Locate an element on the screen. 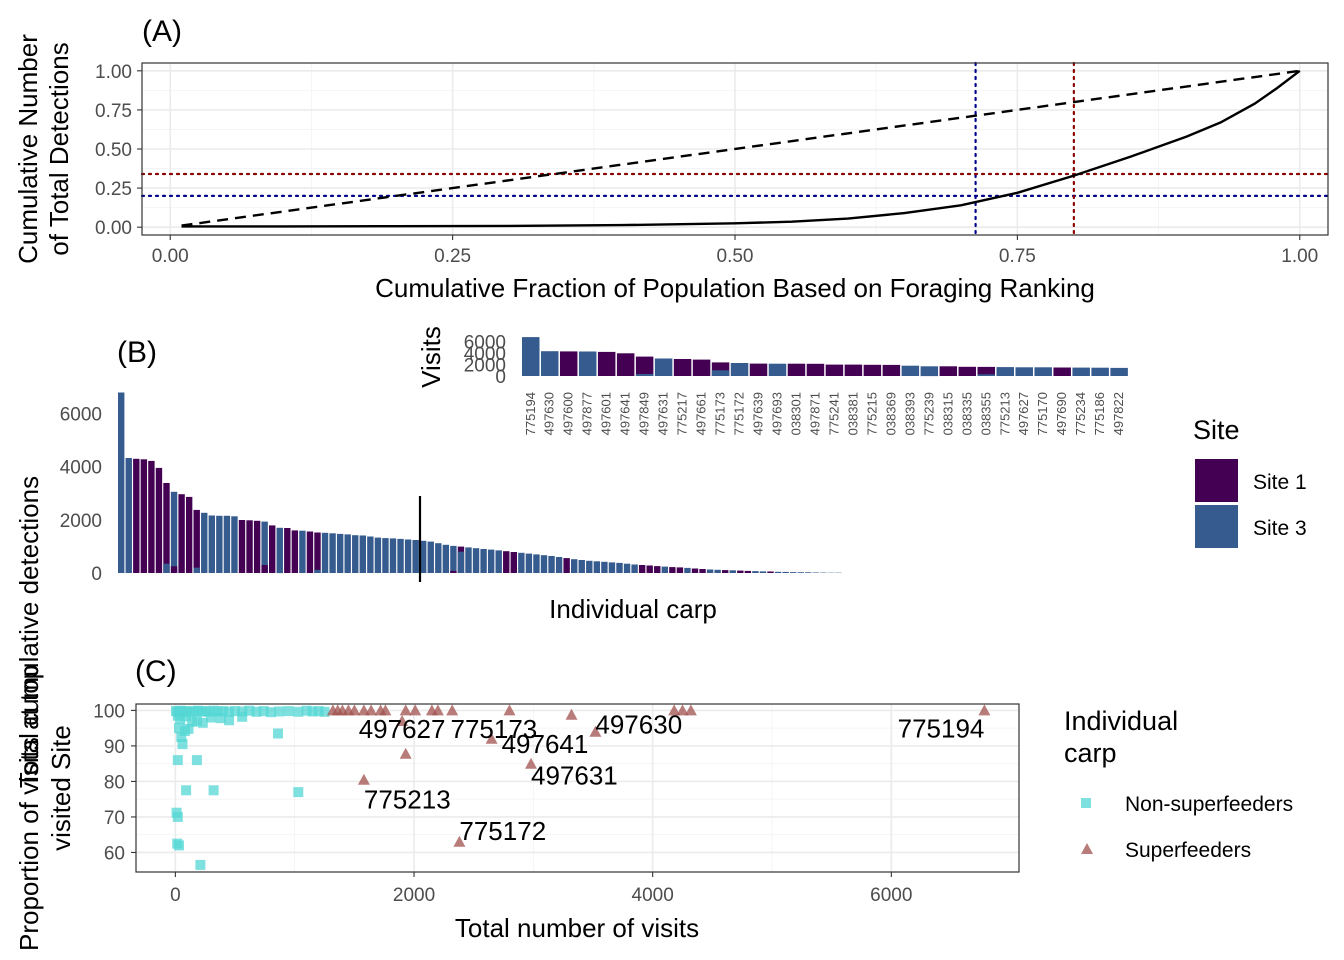  panel-a-x-tick-label: 1.00 is located at coordinates (1299, 256).